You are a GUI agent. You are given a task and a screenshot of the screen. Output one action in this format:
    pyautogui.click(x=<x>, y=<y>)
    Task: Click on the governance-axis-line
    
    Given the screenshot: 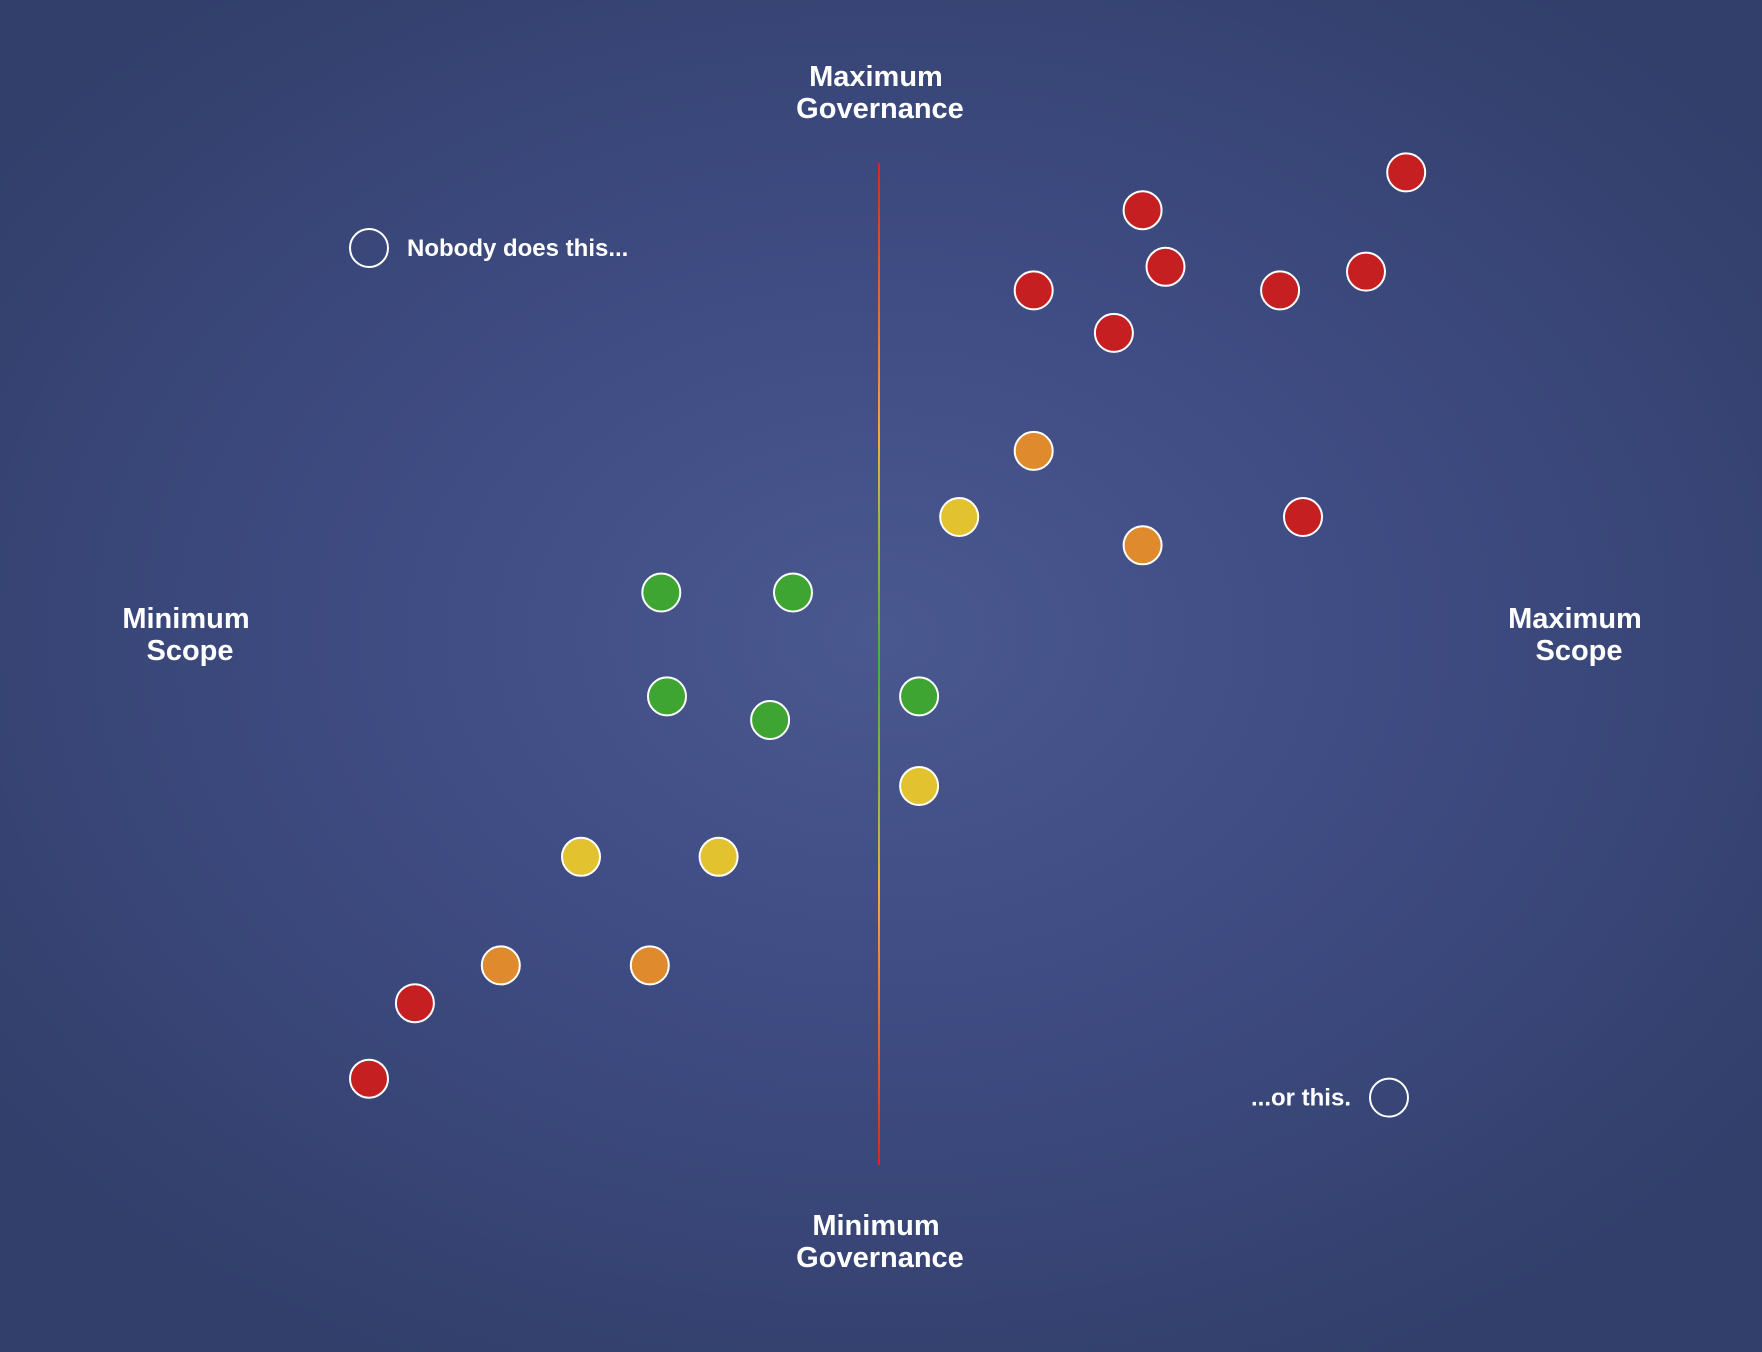 What is the action you would take?
    pyautogui.click(x=879, y=664)
    